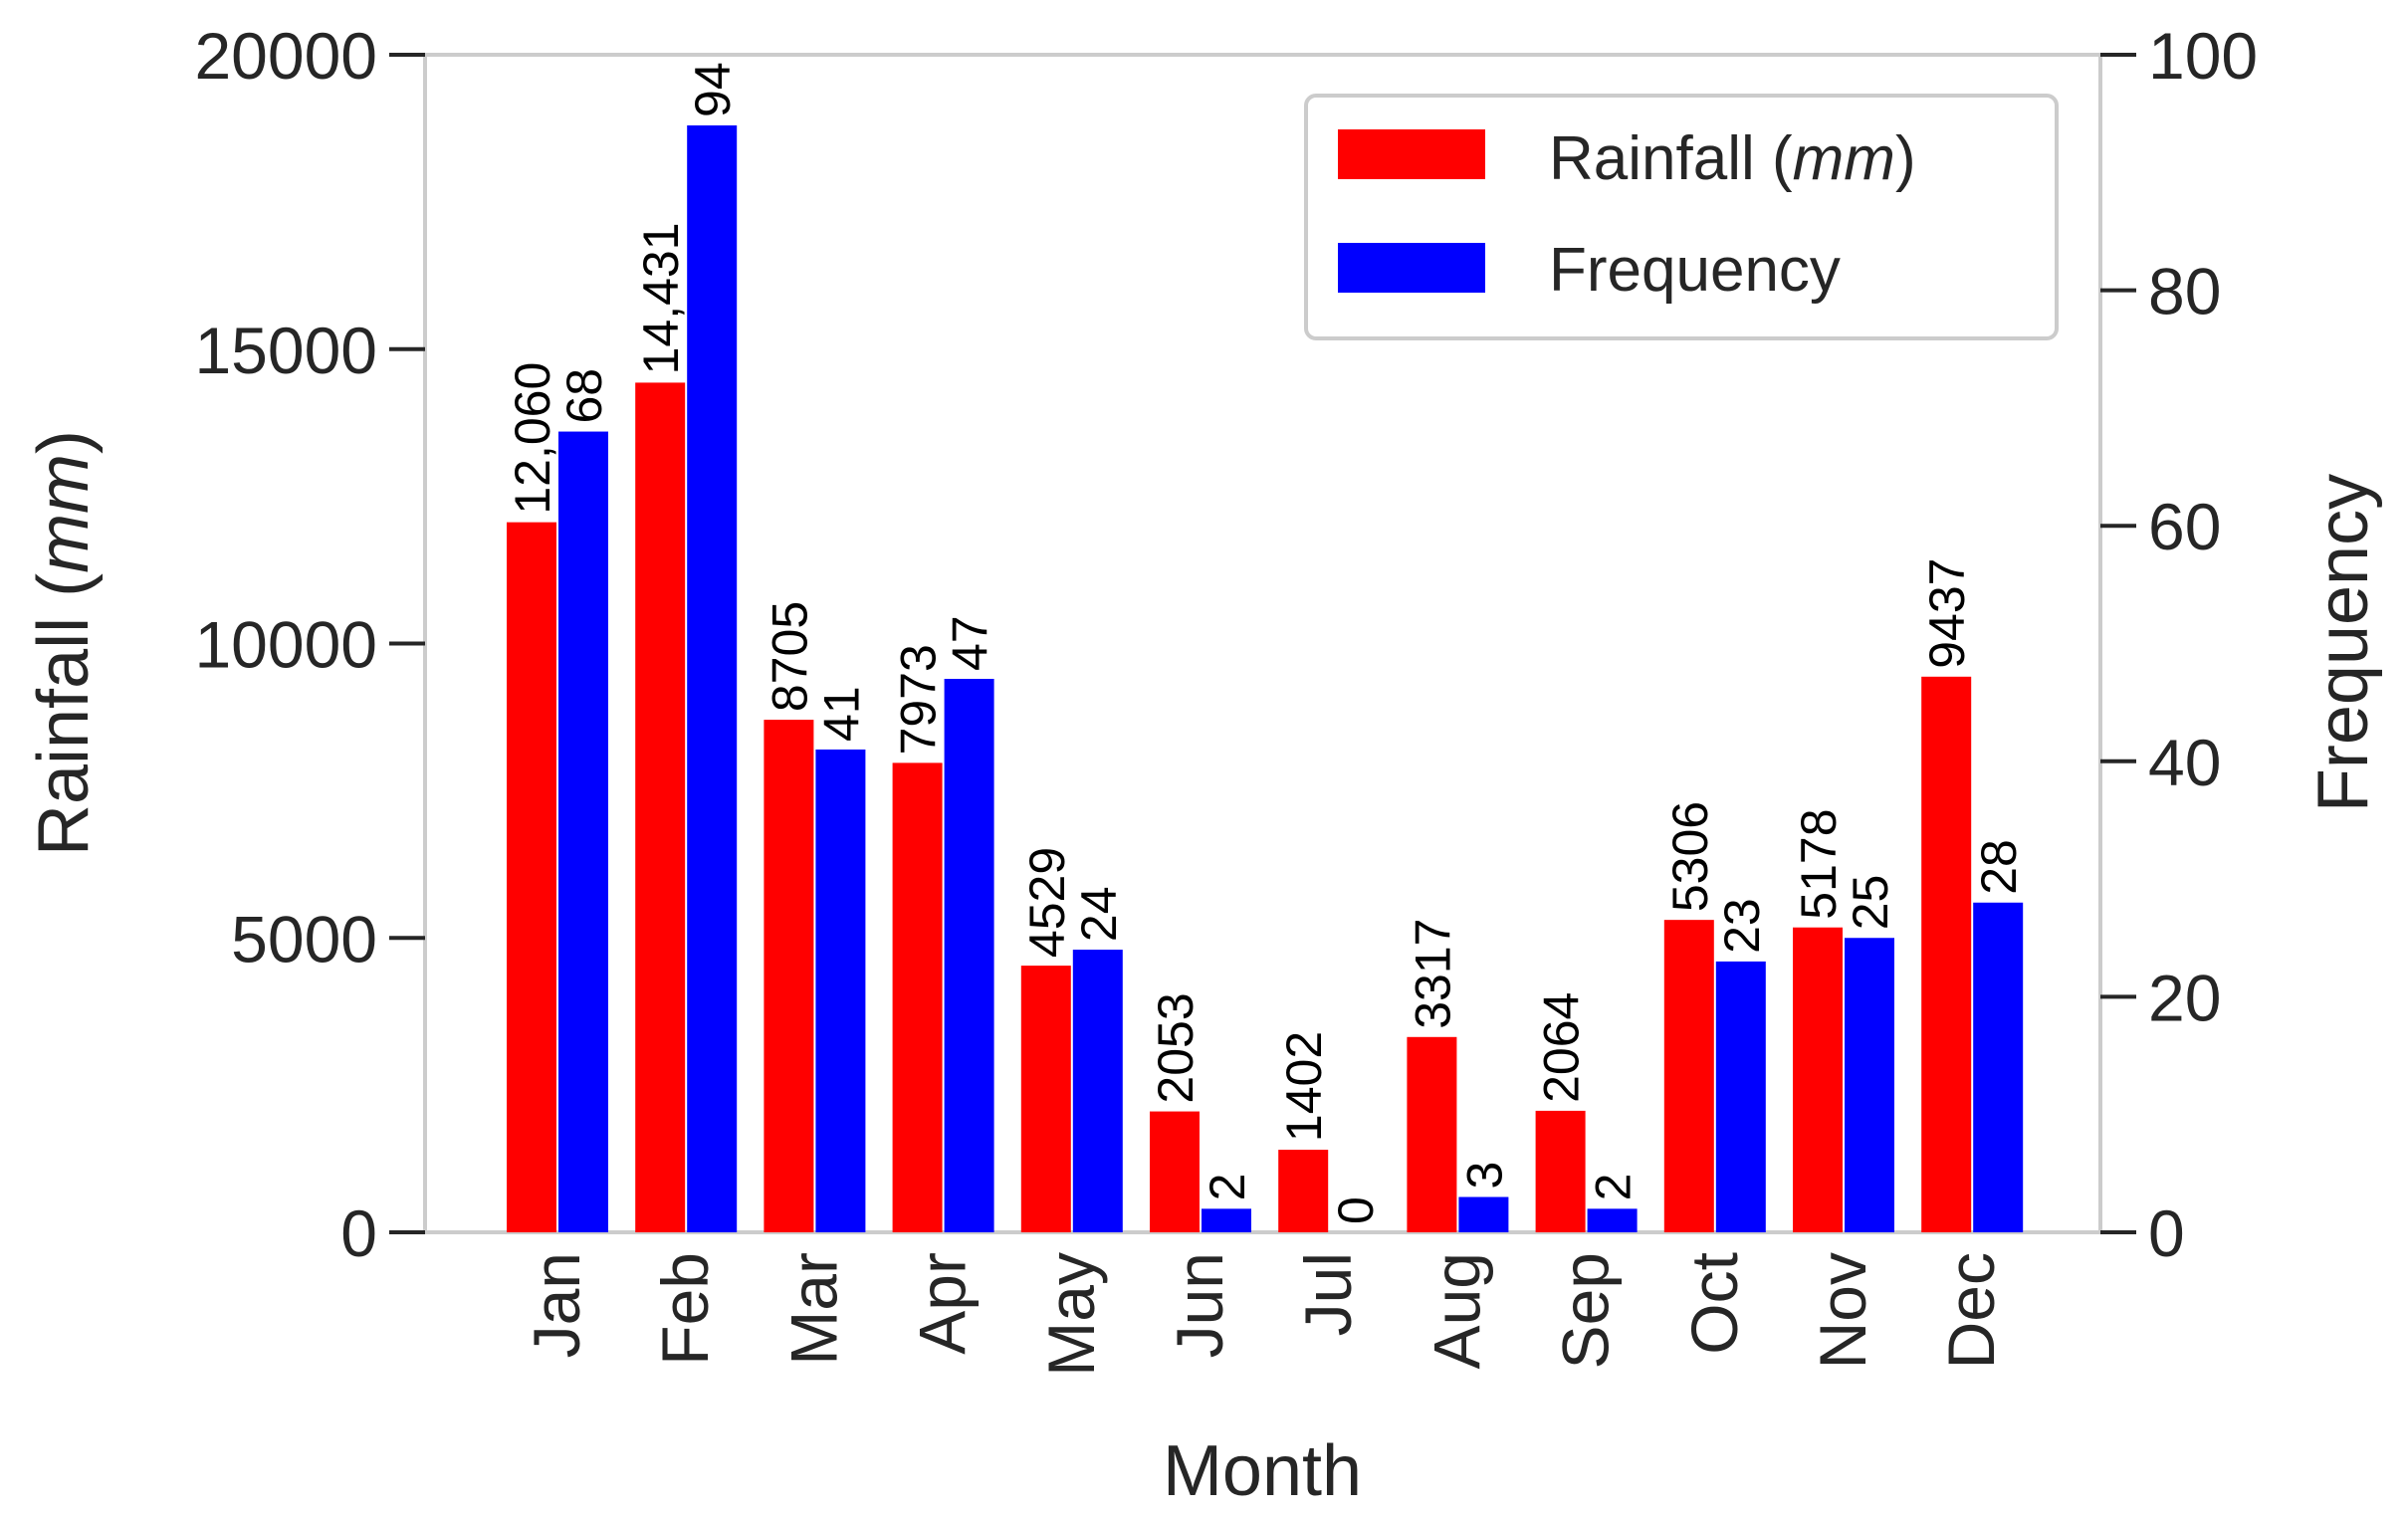 The image size is (2408, 1517). I want to click on data-label-frequency-jan: 68, so click(584, 396).